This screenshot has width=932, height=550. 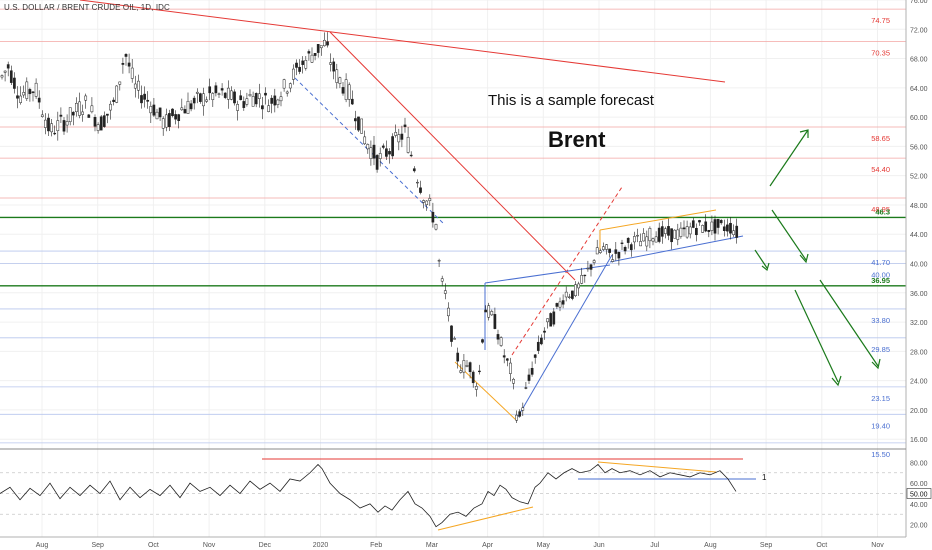 I want to click on price-tick-label: 68.00, so click(x=919, y=60).